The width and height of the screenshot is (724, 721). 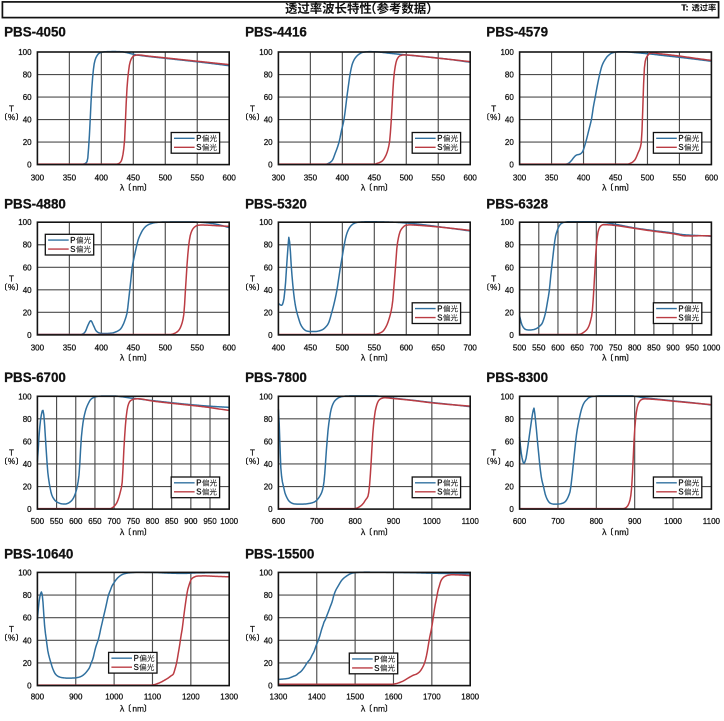 What do you see at coordinates (517, 377) in the screenshot?
I see `svg-text: PBS-8300` at bounding box center [517, 377].